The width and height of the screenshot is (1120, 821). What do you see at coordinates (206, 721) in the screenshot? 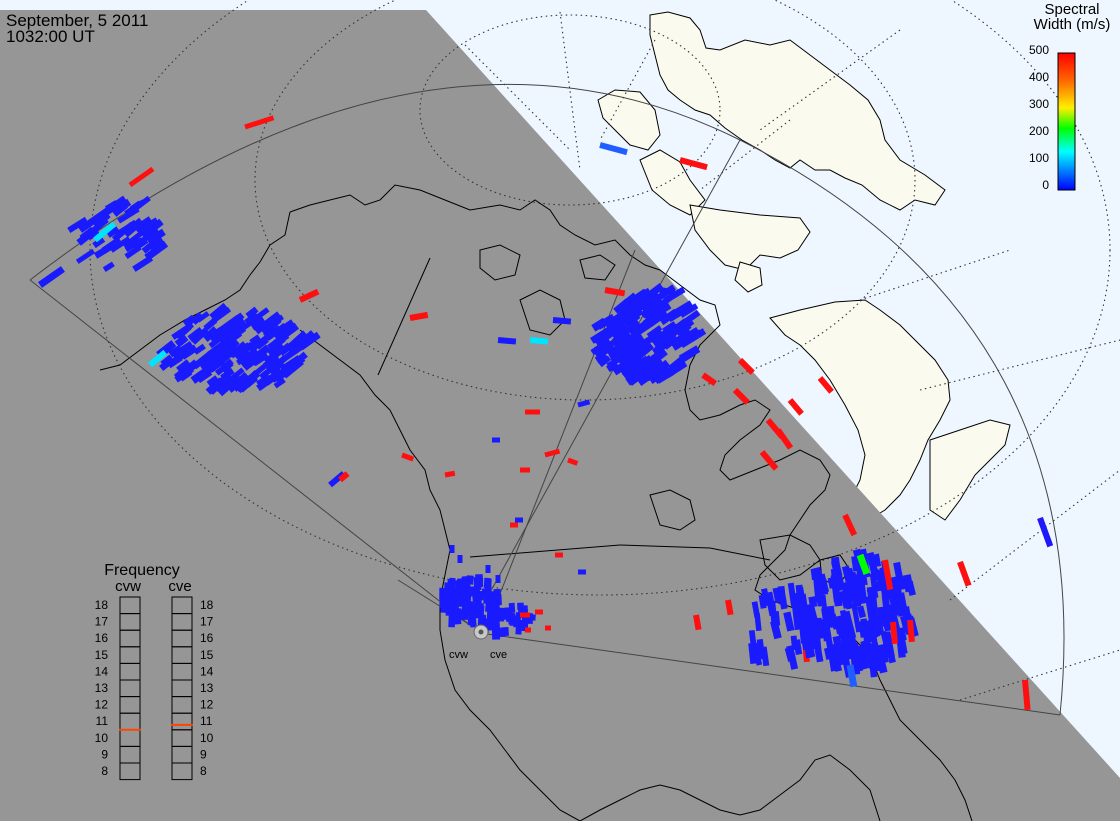
I see `frequency-level-label: 11` at bounding box center [206, 721].